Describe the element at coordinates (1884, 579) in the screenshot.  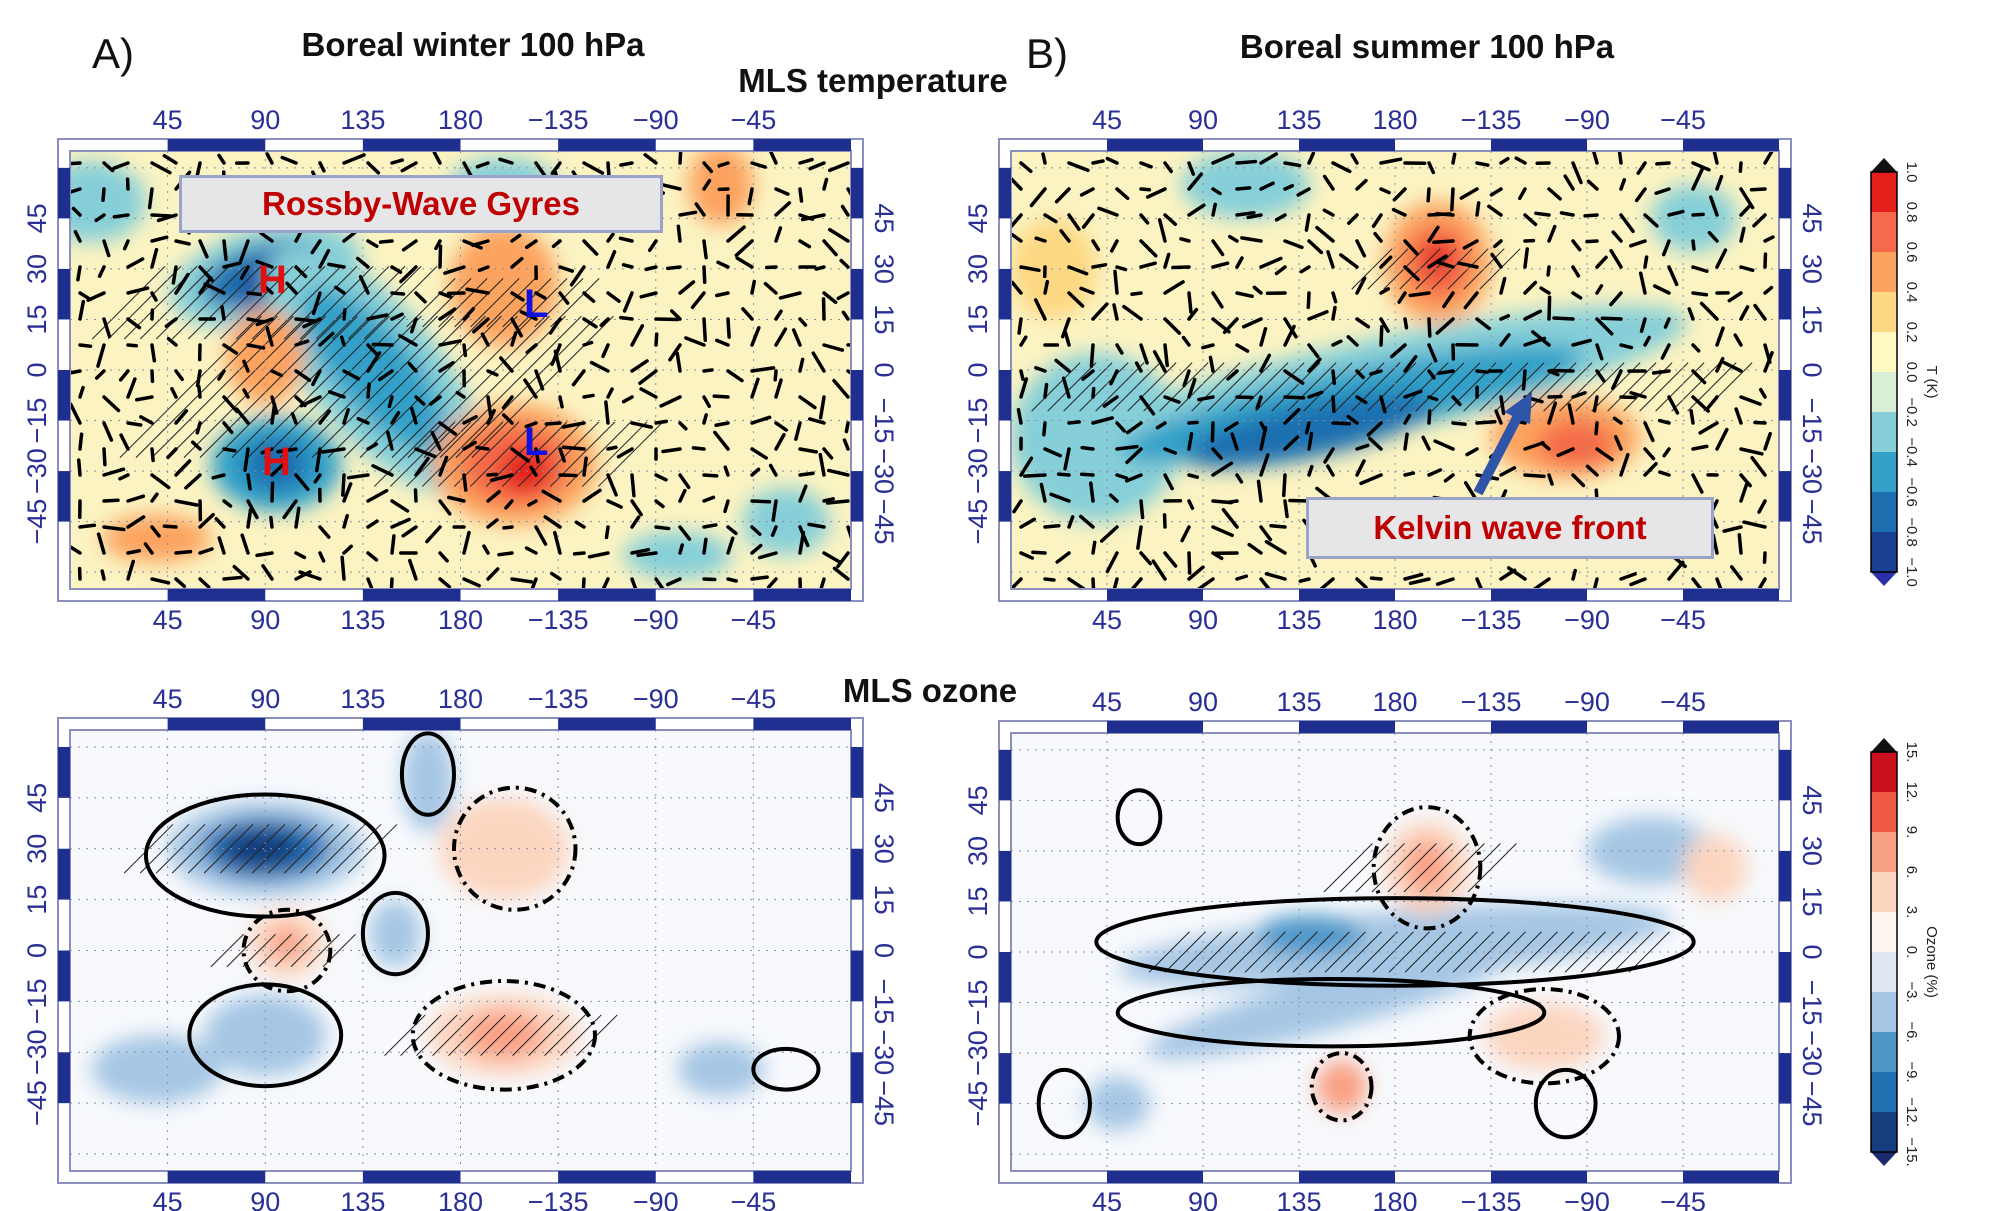
I see `colorbar-under-triangle` at that location.